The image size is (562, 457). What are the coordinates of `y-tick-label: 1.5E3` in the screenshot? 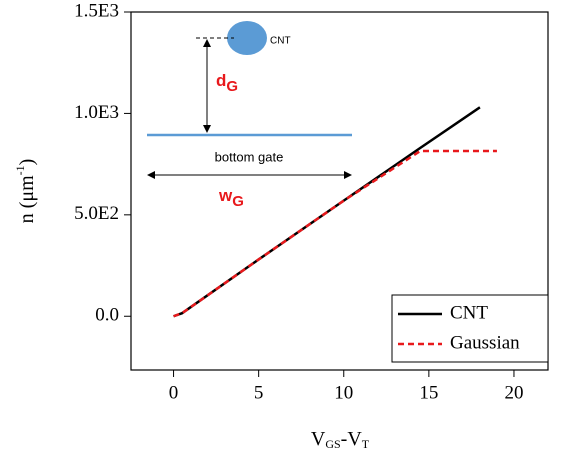 It's located at (96, 10).